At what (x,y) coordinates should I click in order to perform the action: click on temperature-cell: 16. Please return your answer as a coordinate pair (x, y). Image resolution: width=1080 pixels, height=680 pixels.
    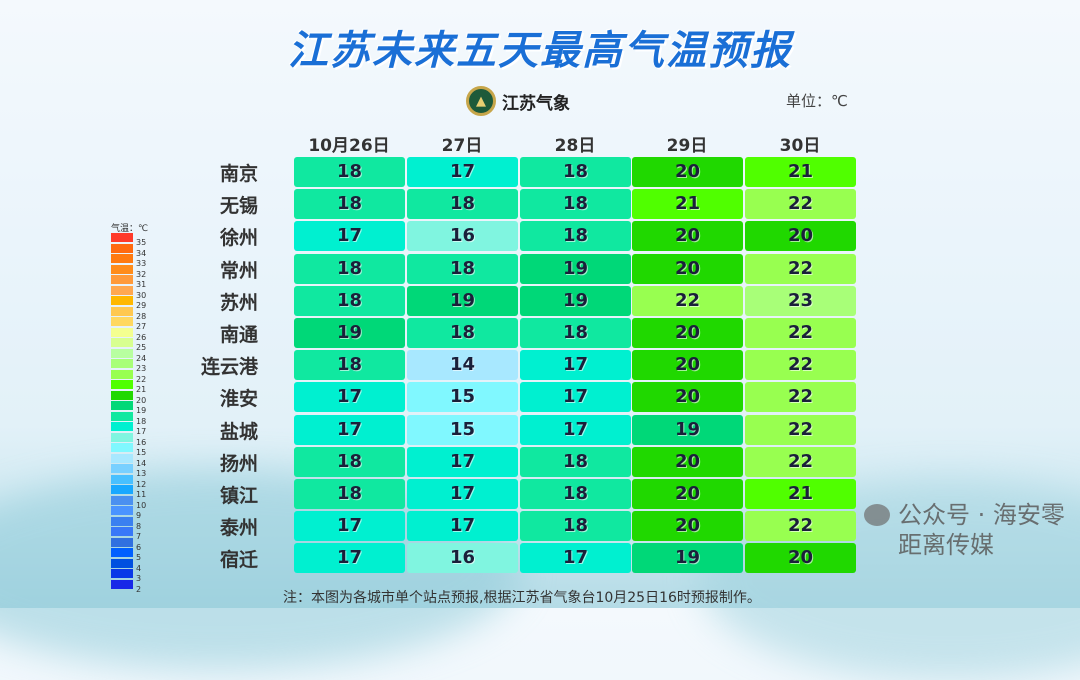
    Looking at the image, I should click on (462, 558).